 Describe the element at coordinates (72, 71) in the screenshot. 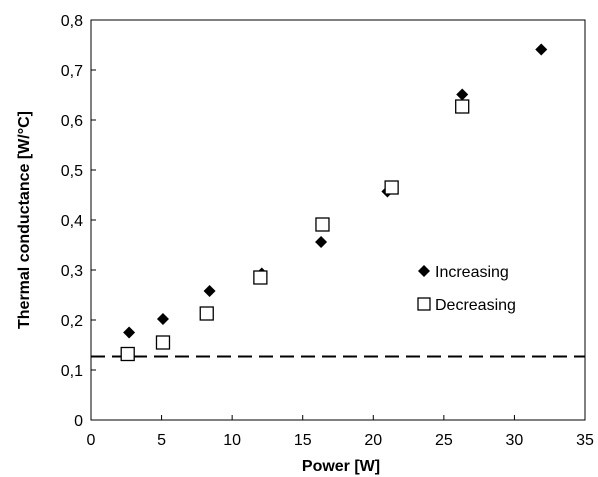

I see `y-tick-label: 0,7` at that location.